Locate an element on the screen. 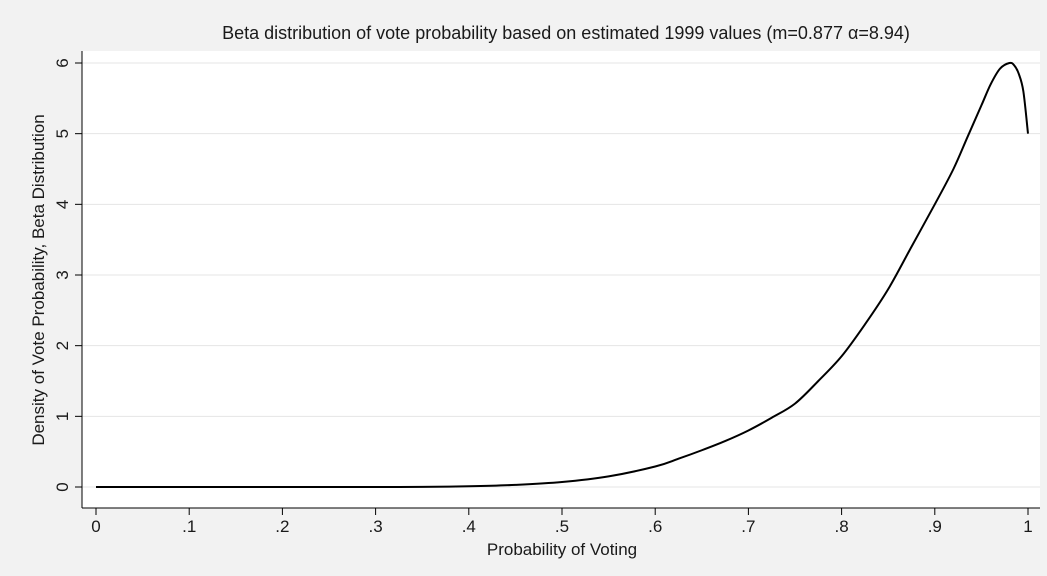 The width and height of the screenshot is (1047, 576). y-tick-label: 0 is located at coordinates (62, 486).